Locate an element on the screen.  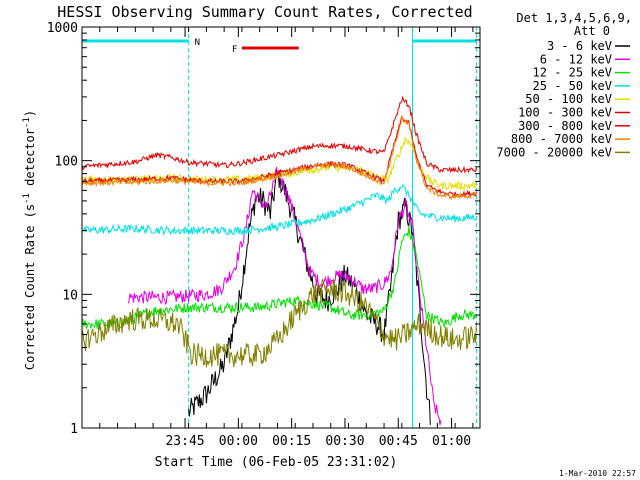
y-axis-label: Corrected Count Rate (s-1 detector-1) is located at coordinates (29, 240).